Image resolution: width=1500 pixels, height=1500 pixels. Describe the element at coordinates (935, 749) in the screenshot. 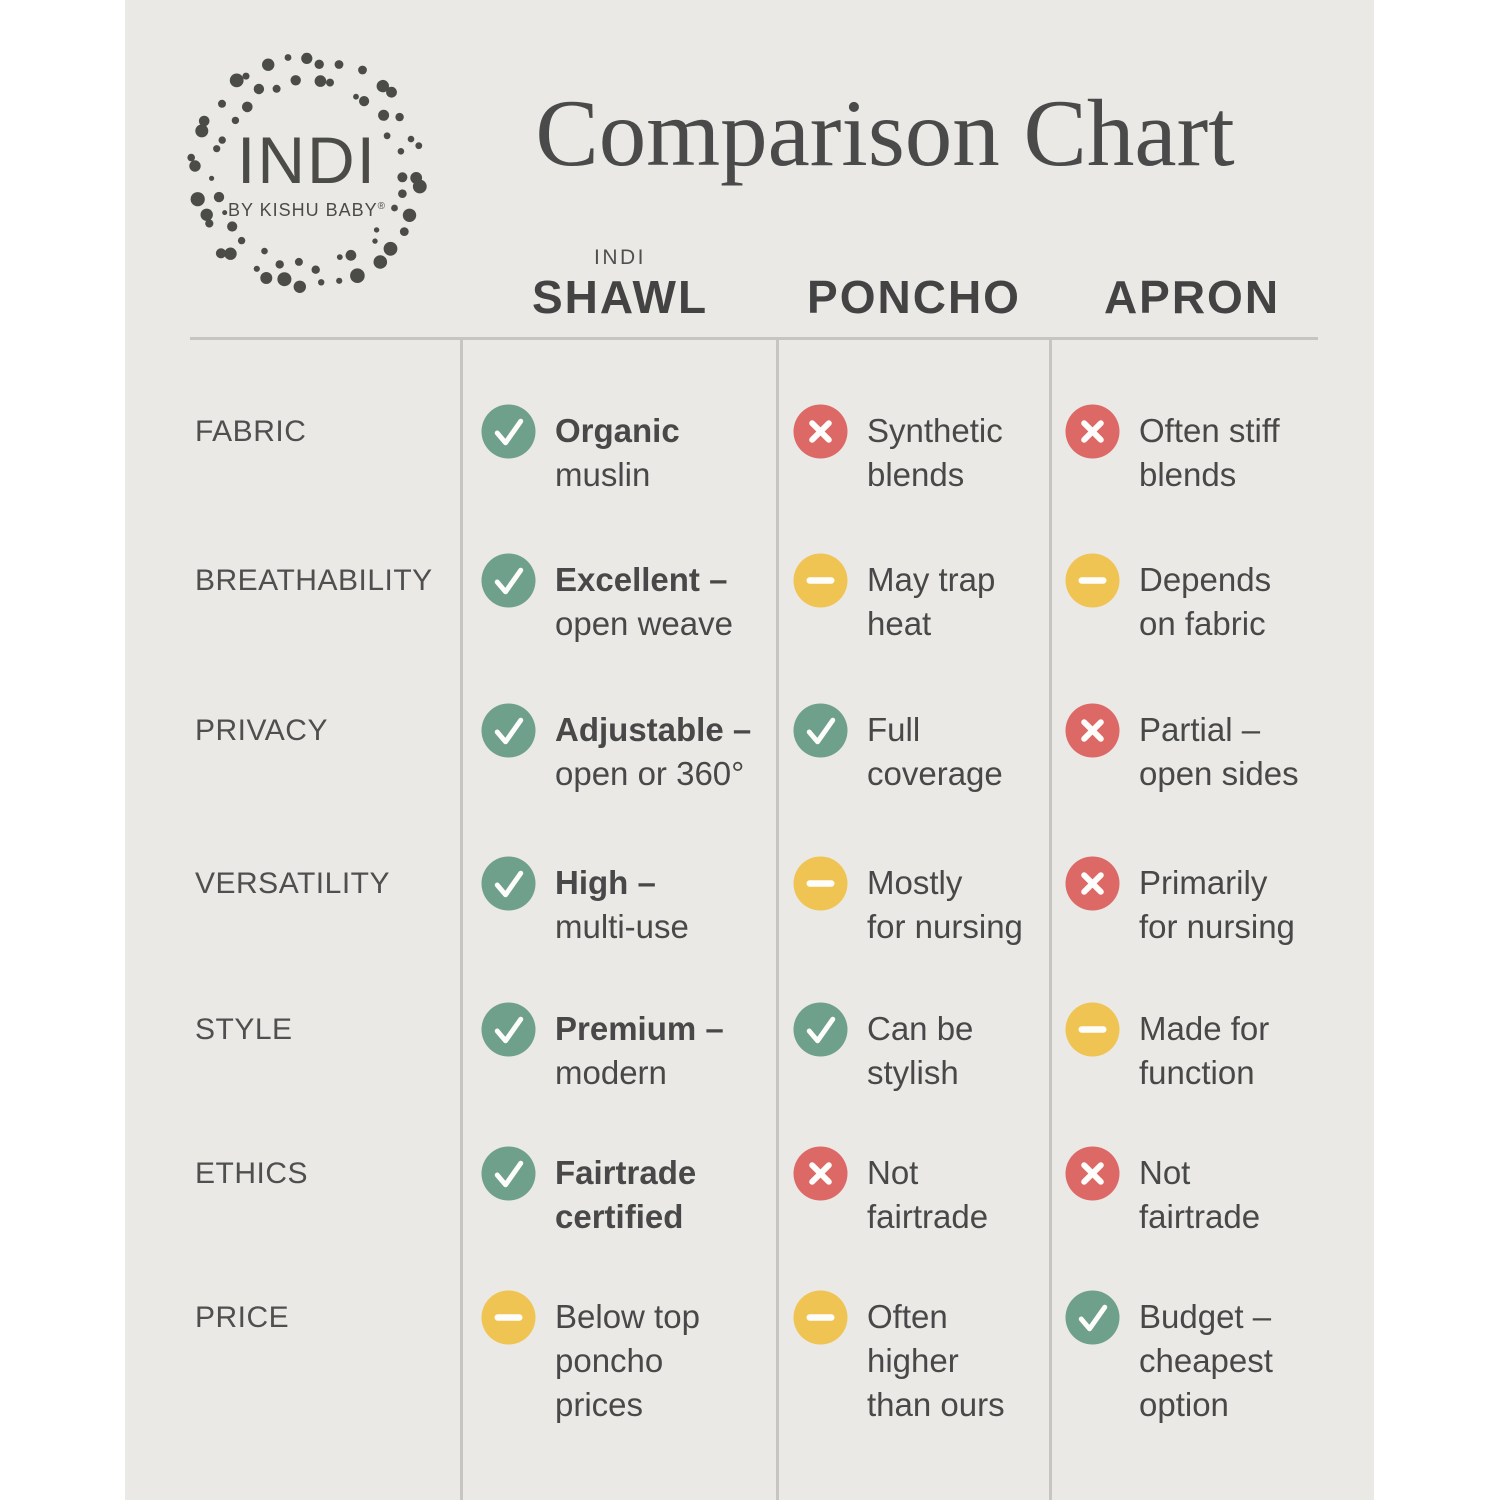

I see `cell-text: Full coverage` at that location.